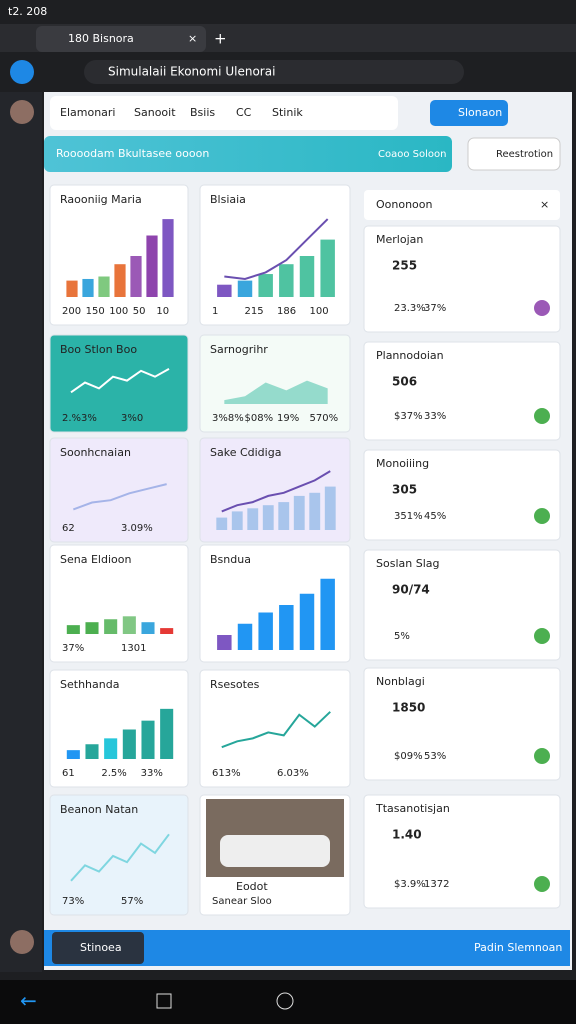  What do you see at coordinates (404, 490) in the screenshot?
I see `item-value: 305` at bounding box center [404, 490].